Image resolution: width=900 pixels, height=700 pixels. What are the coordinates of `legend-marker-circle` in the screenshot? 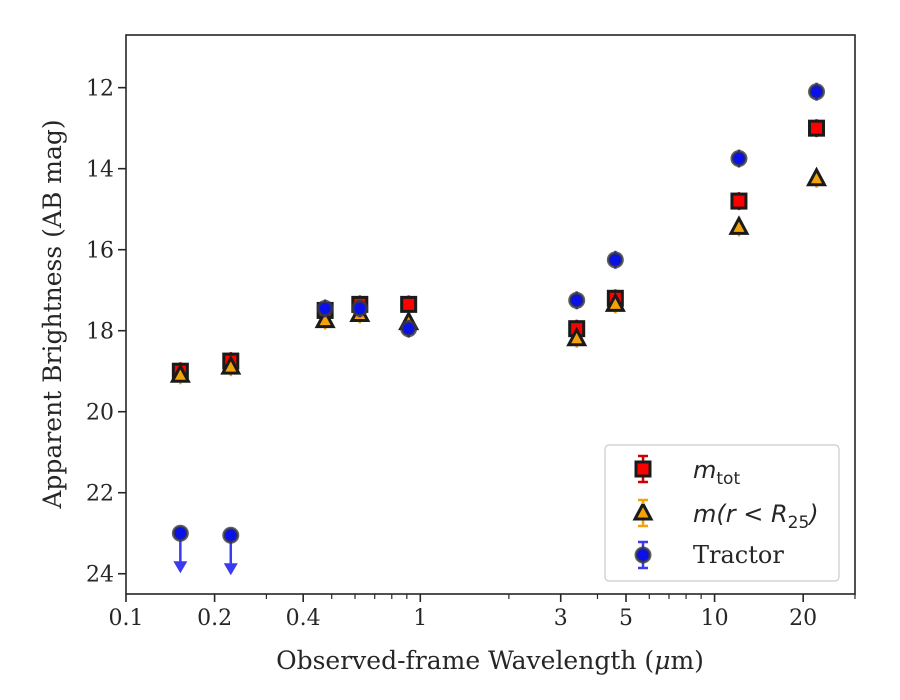 It's located at (643, 555).